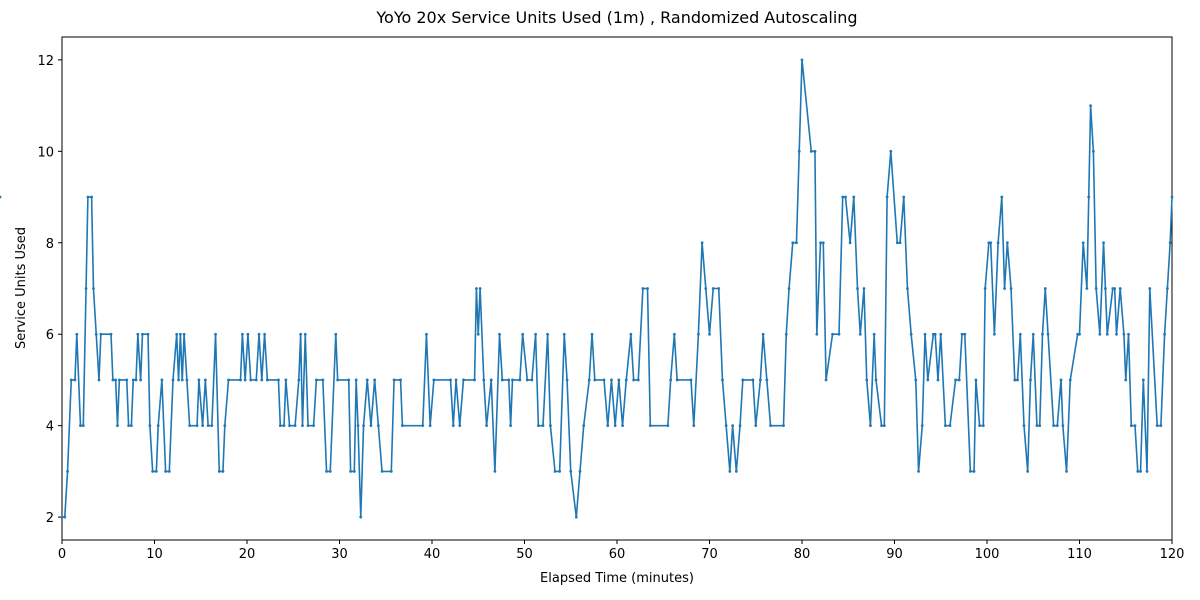  What do you see at coordinates (432, 554) in the screenshot?
I see `x-tick-label: 40` at bounding box center [432, 554].